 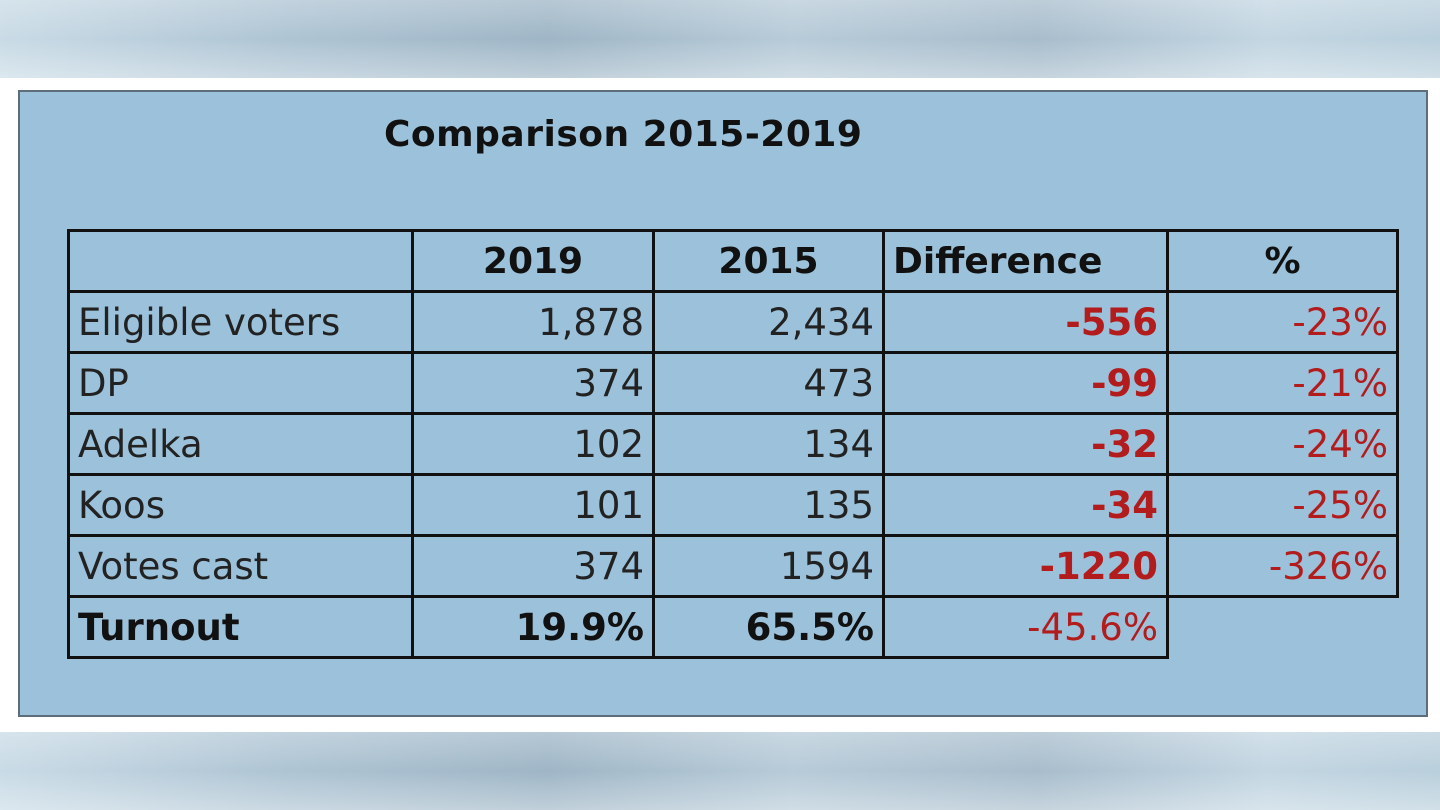 I want to click on value-percent: -21%, so click(x=1282, y=383).